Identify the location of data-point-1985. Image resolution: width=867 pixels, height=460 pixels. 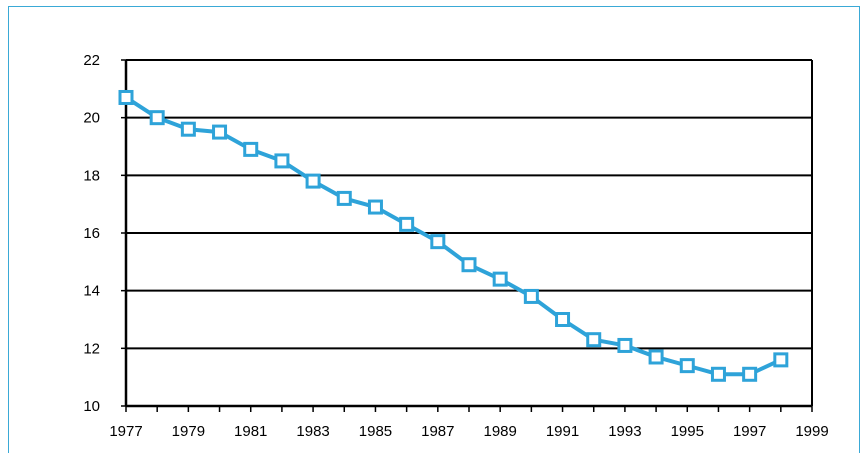
(375, 207).